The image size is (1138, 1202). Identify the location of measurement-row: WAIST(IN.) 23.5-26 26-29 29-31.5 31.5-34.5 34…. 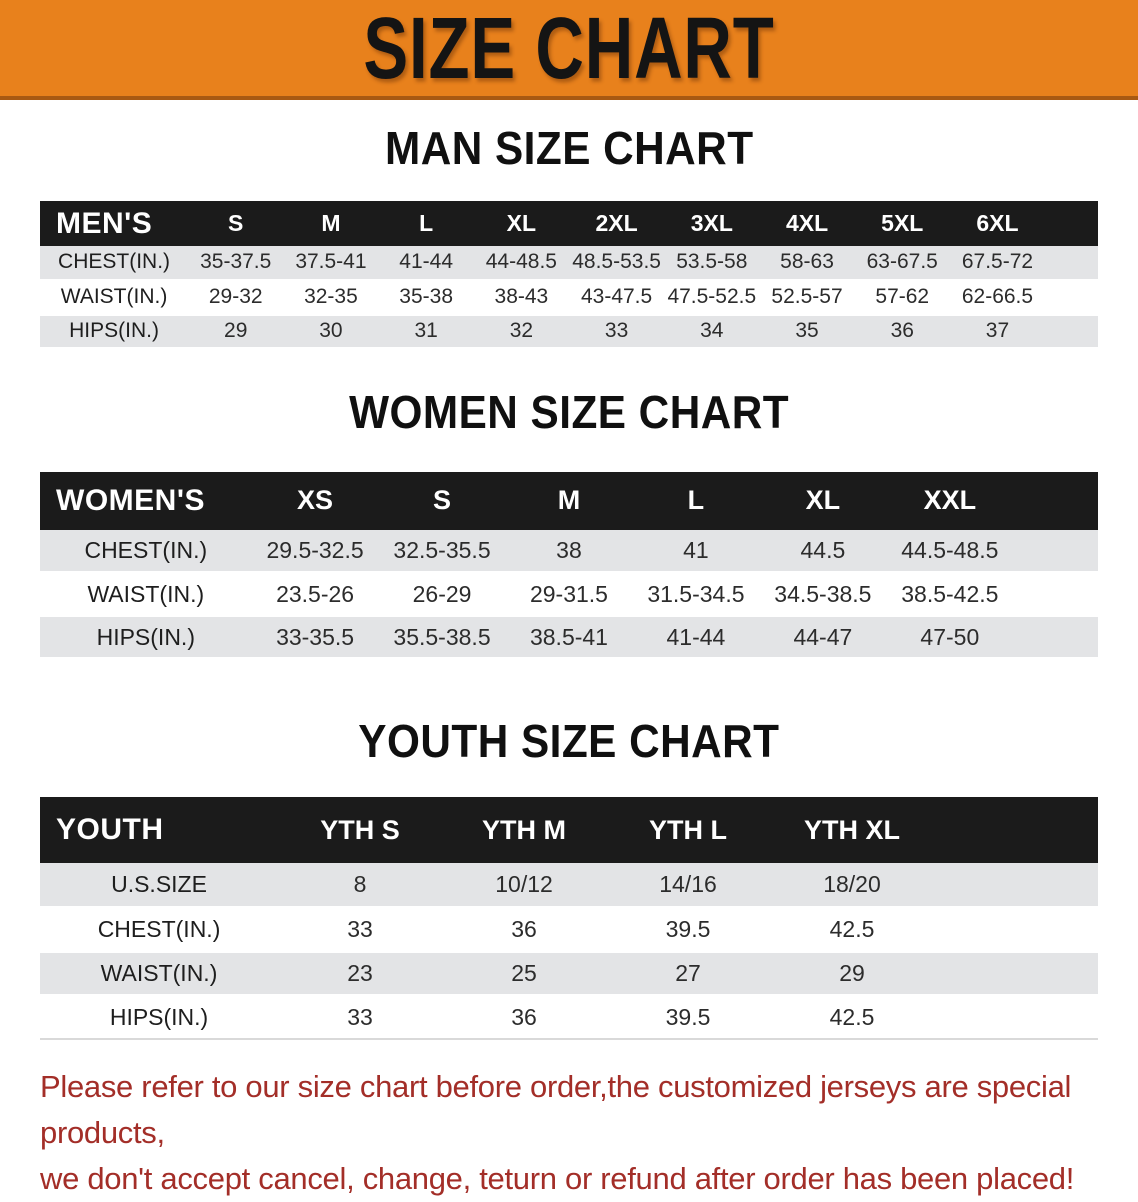
(569, 594).